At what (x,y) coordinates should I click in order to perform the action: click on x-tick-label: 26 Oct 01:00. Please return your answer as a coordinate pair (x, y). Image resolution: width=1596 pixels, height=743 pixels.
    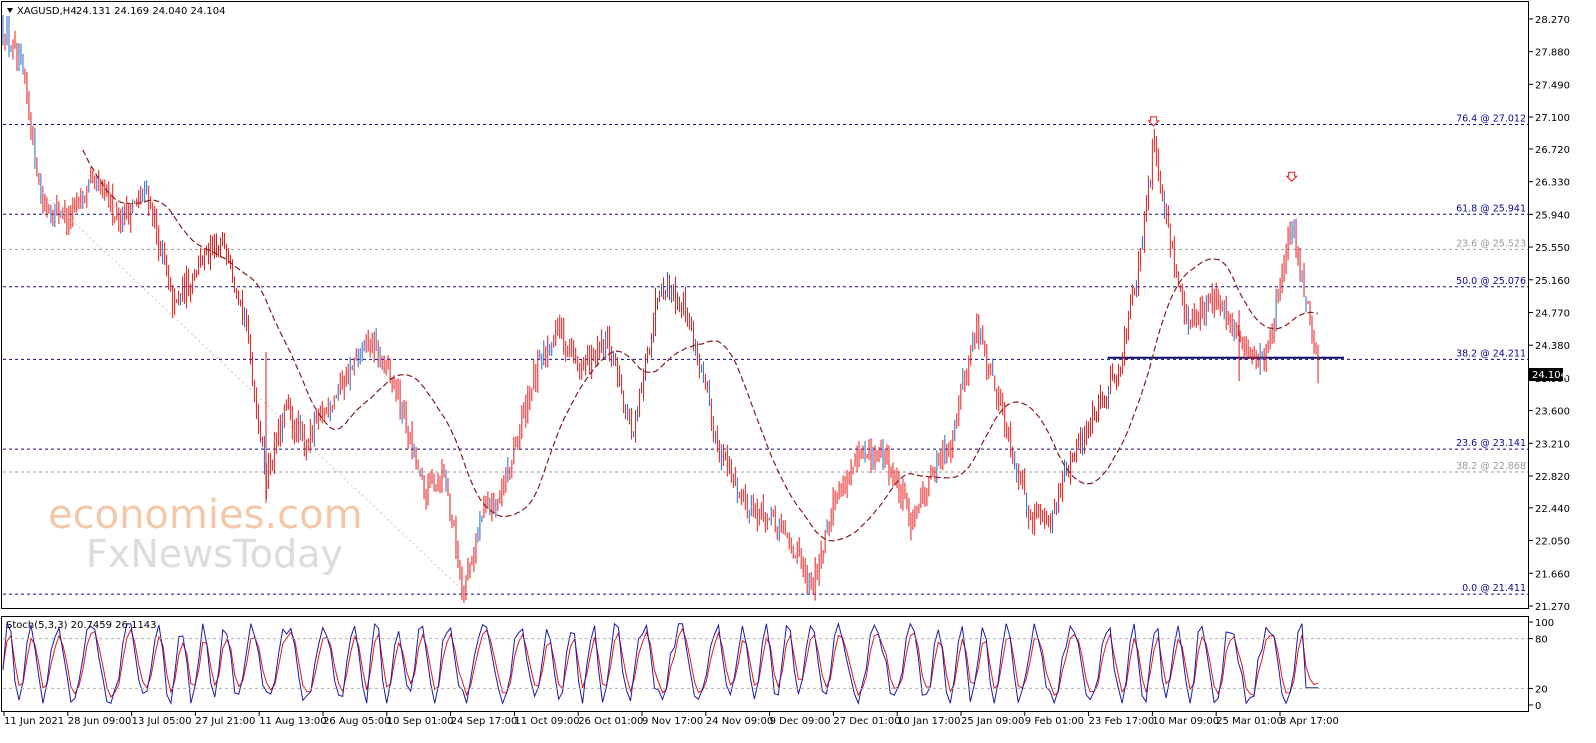
    Looking at the image, I should click on (610, 721).